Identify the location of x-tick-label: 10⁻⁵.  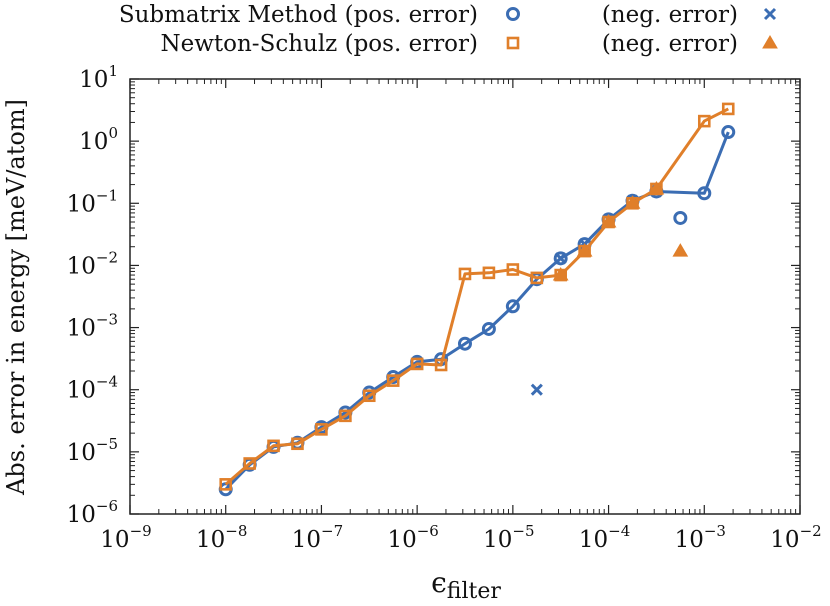
(508, 537).